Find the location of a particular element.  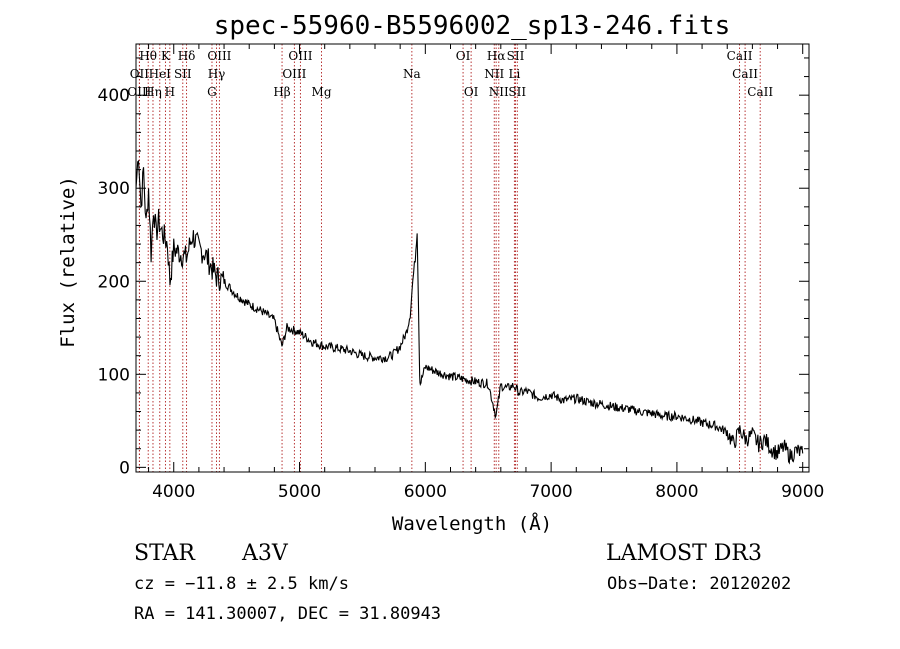

spectral-line-label: Hγ is located at coordinates (217, 74).